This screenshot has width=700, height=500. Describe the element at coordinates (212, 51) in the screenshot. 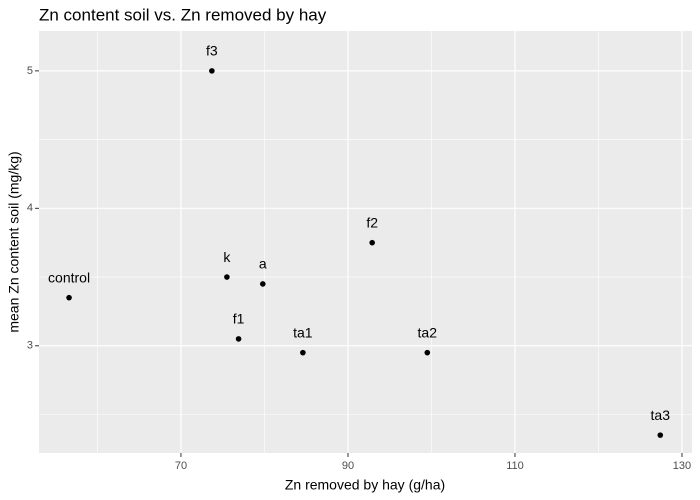

I see `point-label: f3` at that location.